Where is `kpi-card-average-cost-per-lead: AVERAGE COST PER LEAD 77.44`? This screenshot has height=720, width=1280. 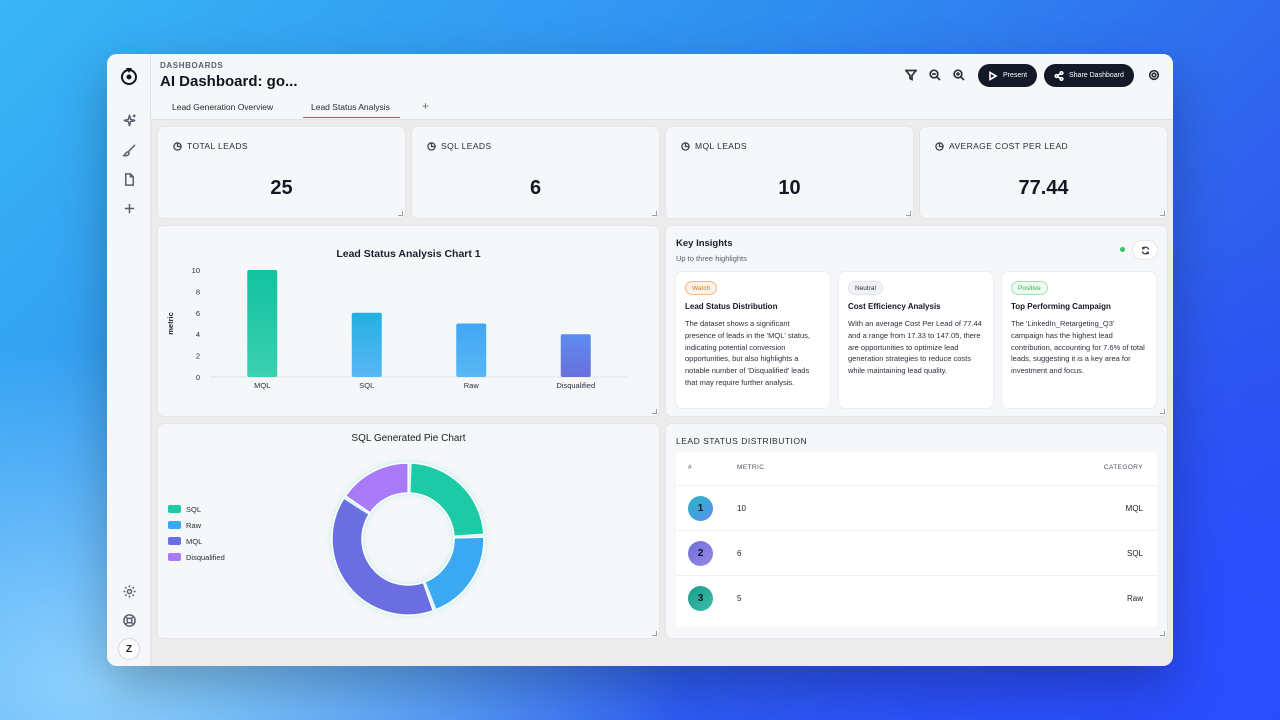
kpi-card-average-cost-per-lead: AVERAGE COST PER LEAD 77.44 is located at coordinates (1043, 172).